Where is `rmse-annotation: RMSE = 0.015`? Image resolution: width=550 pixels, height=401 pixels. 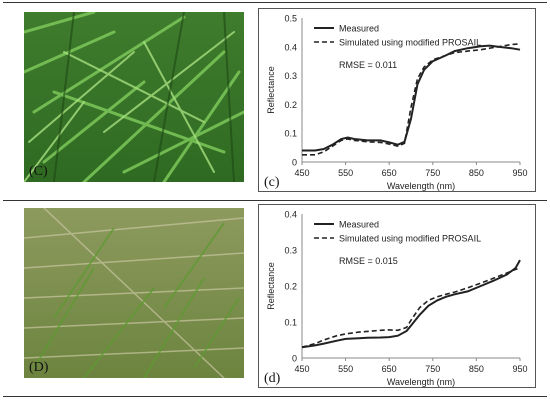
rmse-annotation: RMSE = 0.015 is located at coordinates (368, 261).